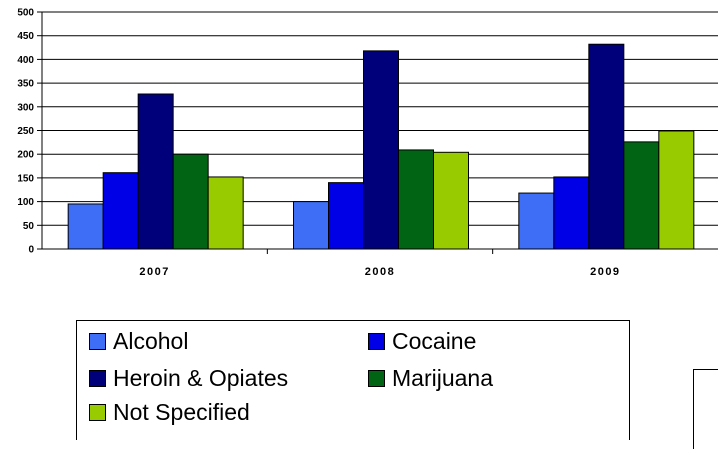  I want to click on x-axis-category-labels: 2007 2008 2009, so click(379, 272).